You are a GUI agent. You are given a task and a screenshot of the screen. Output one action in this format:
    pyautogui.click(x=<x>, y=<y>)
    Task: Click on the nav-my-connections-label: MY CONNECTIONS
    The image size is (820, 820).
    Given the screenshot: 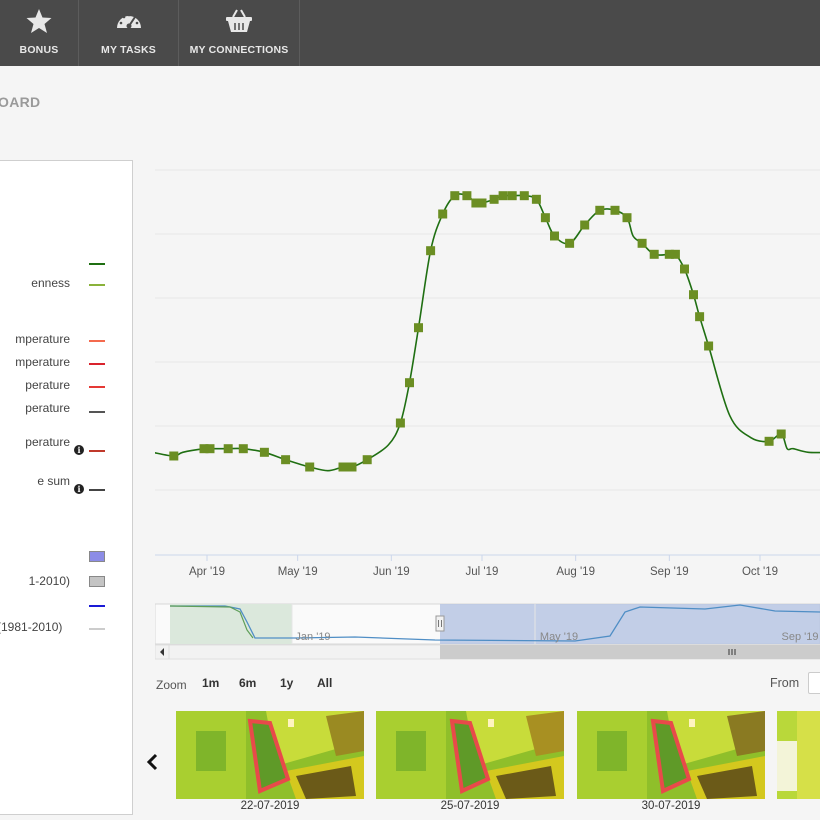 What is the action you would take?
    pyautogui.click(x=239, y=50)
    